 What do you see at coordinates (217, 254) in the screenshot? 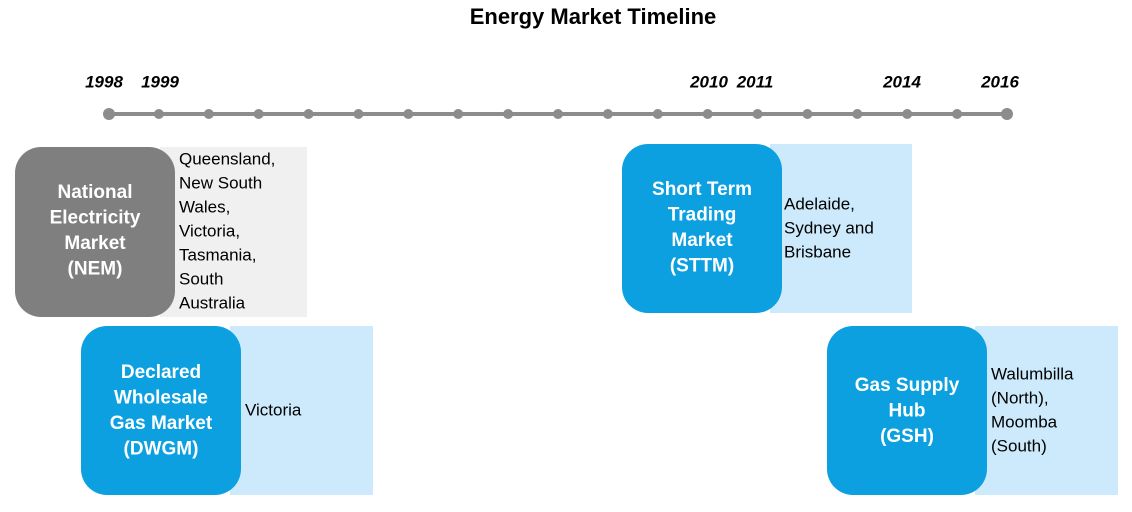
I see `region-text: Tasmania,` at bounding box center [217, 254].